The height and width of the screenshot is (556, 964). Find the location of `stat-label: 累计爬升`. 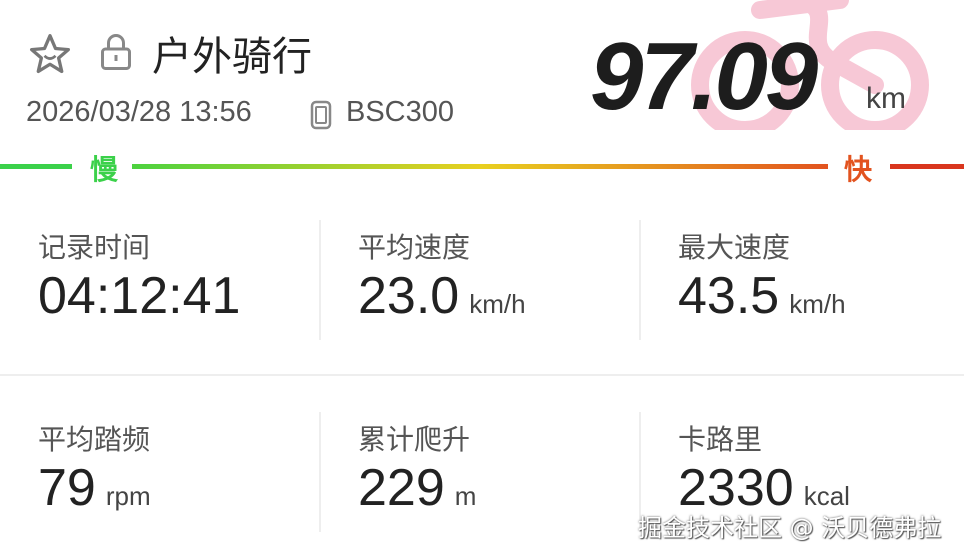

stat-label: 累计爬升 is located at coordinates (414, 439).